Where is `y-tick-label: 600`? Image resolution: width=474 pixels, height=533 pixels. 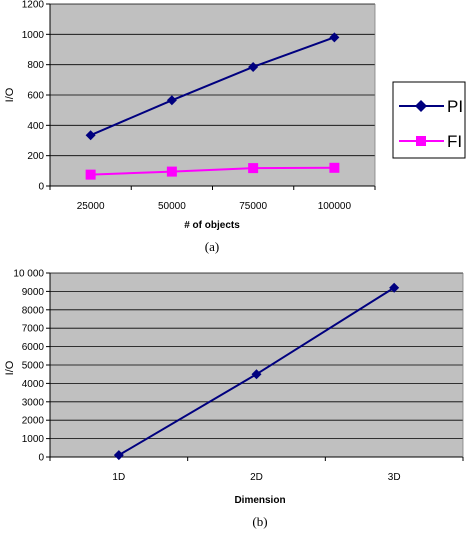 y-tick-label: 600 is located at coordinates (35, 96).